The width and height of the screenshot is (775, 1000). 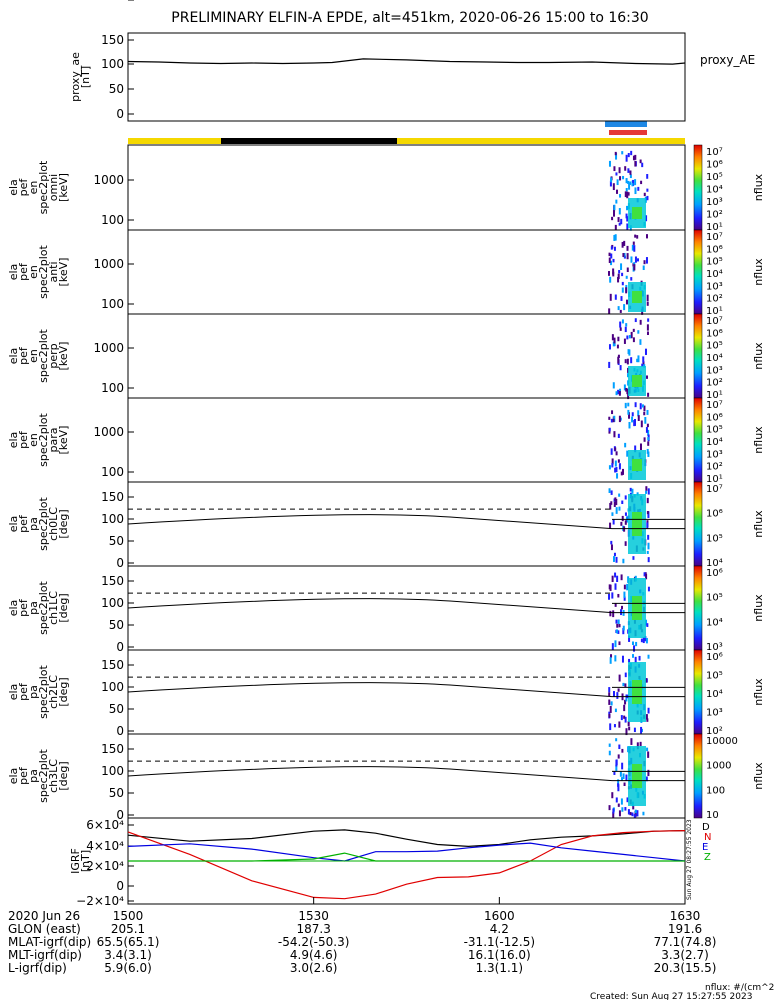 What do you see at coordinates (740, 988) in the screenshot?
I see `units-note: nflux: #/(cm^2 s sr MeV)` at bounding box center [740, 988].